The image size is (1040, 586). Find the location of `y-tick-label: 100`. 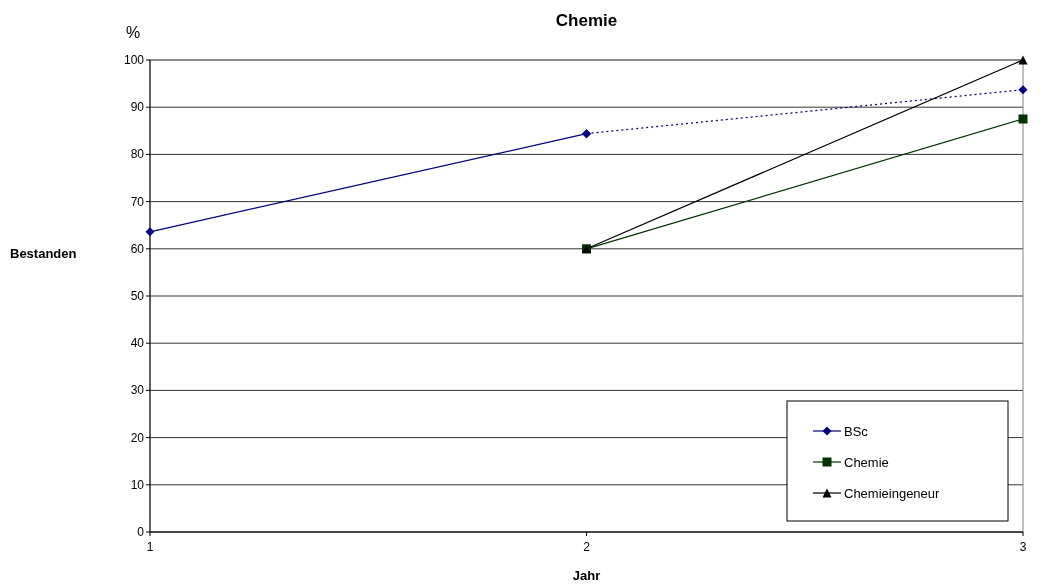

y-tick-label: 100 is located at coordinates (134, 60).